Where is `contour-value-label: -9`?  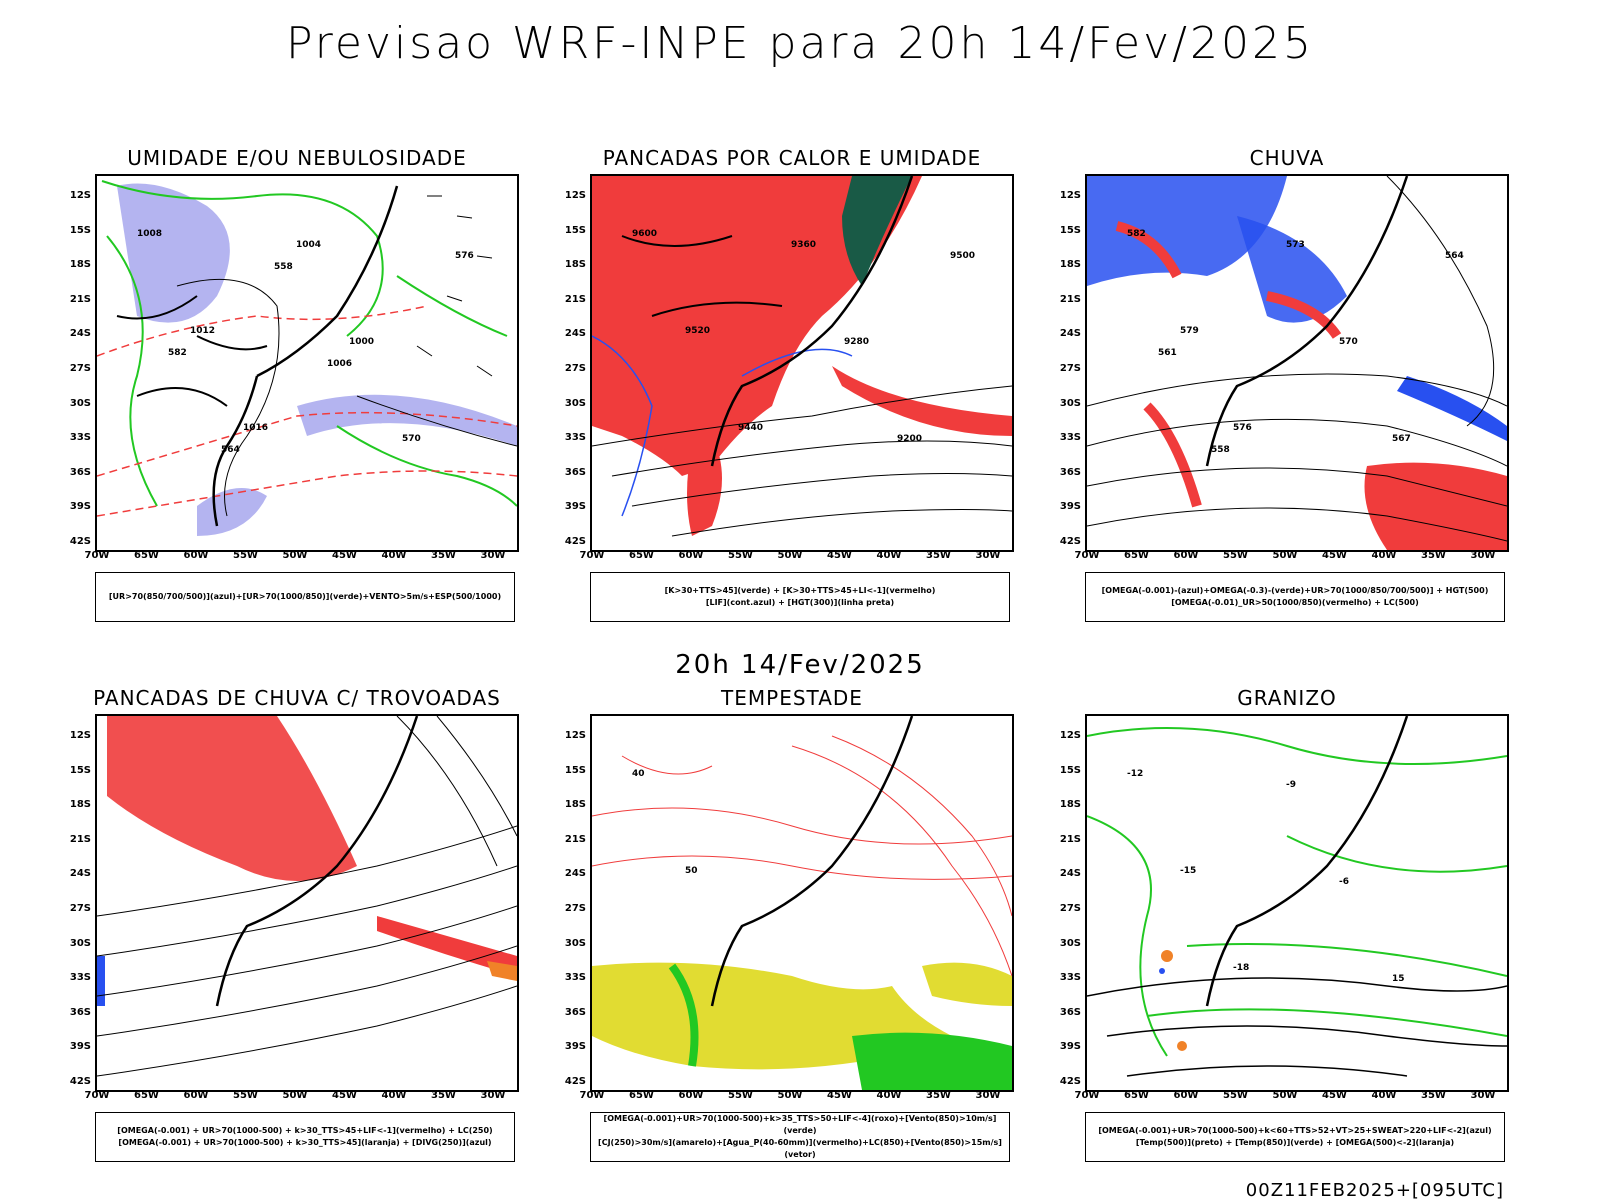 contour-value-label: -9 is located at coordinates (1291, 785).